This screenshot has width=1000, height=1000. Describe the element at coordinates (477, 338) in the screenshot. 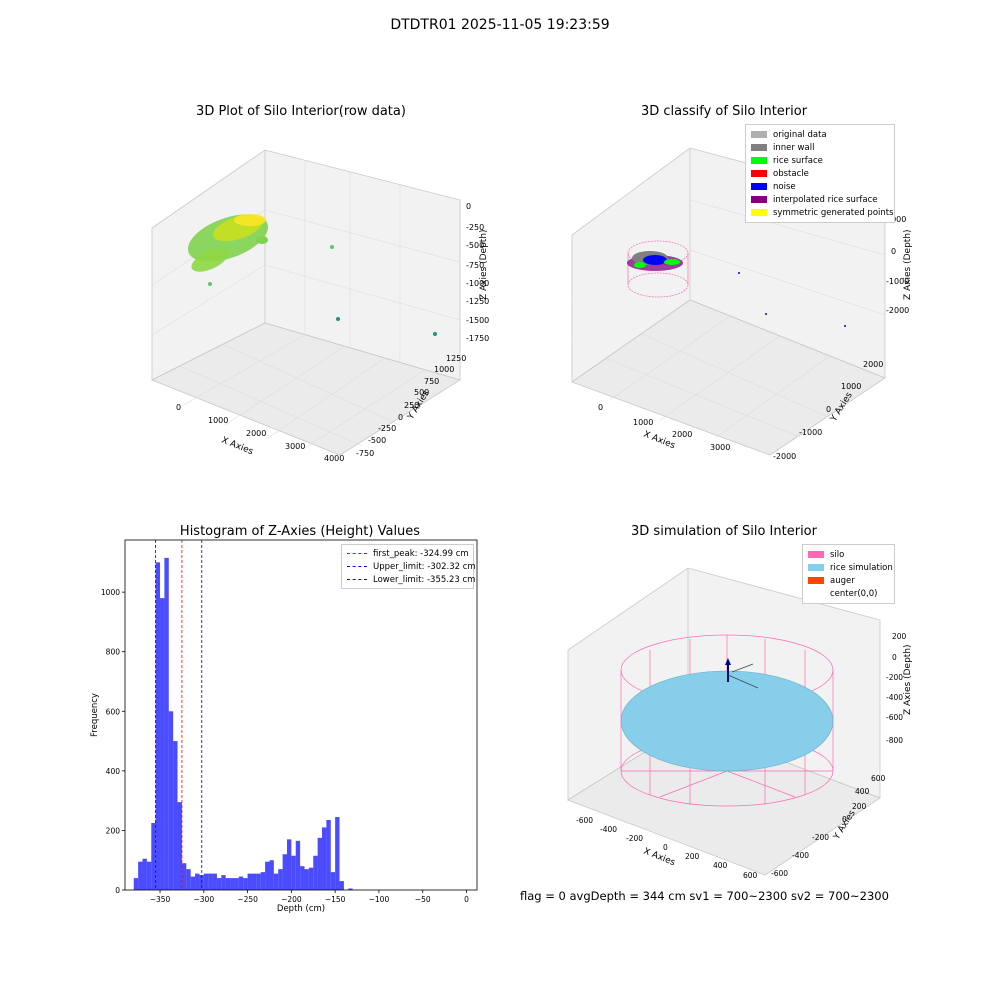

I see `panel1-z-tick: -1750` at that location.